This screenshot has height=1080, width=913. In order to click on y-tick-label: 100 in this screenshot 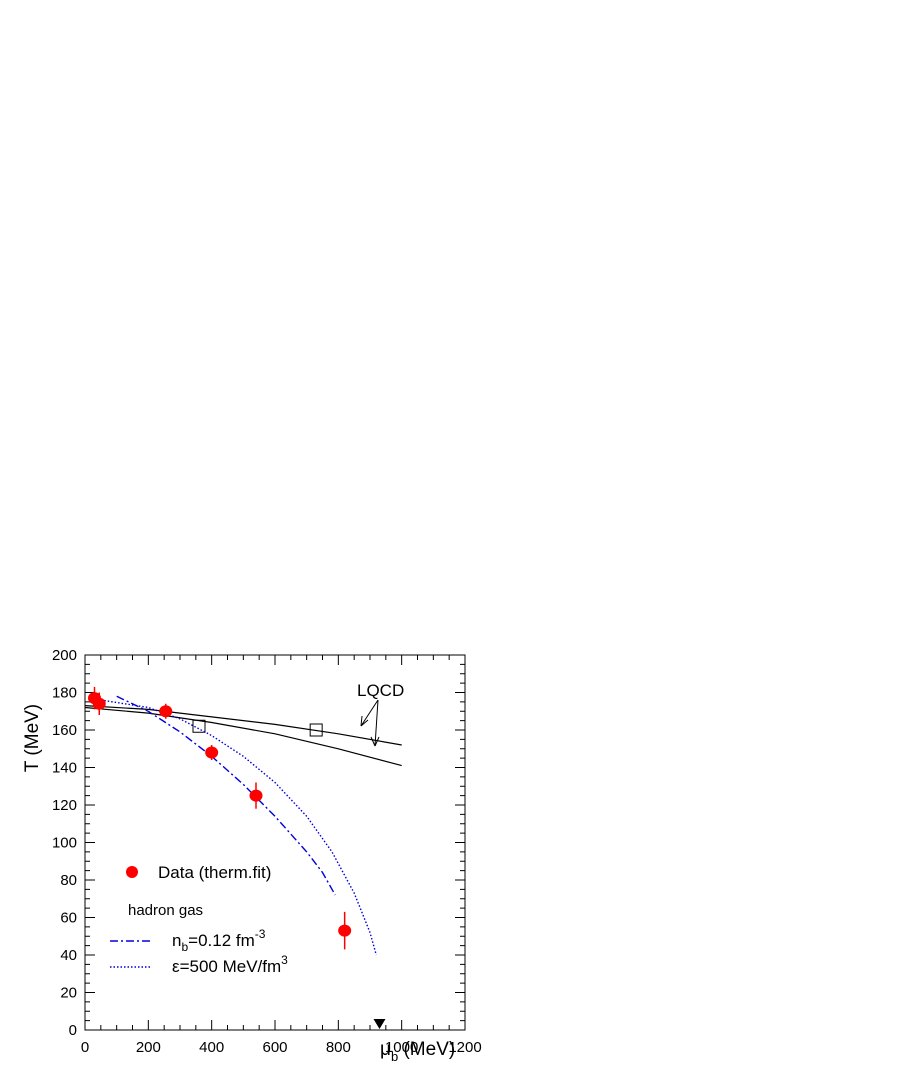, I will do `click(64, 843)`.